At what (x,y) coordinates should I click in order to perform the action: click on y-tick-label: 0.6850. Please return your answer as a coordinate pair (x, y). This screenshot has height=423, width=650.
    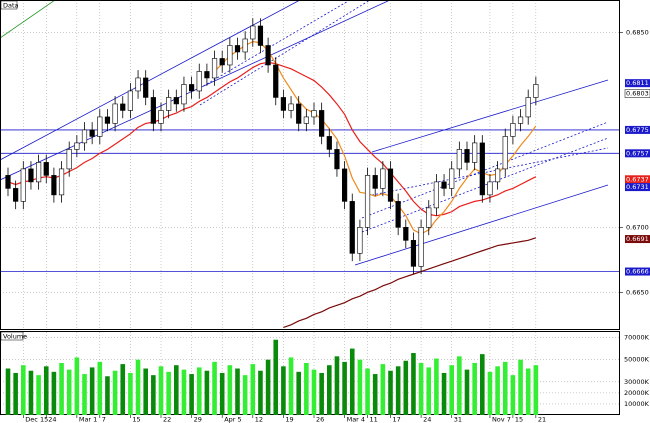
    Looking at the image, I should click on (637, 32).